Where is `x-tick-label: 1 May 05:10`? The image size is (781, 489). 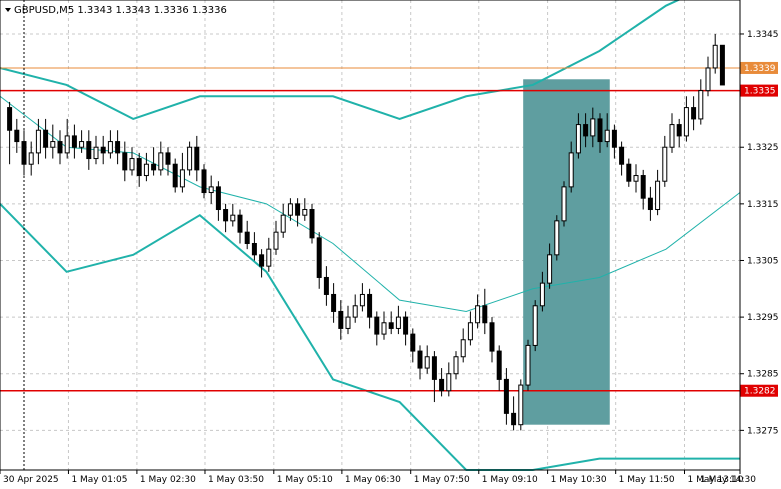
x-tick-label: 1 May 05:10 is located at coordinates (305, 480).